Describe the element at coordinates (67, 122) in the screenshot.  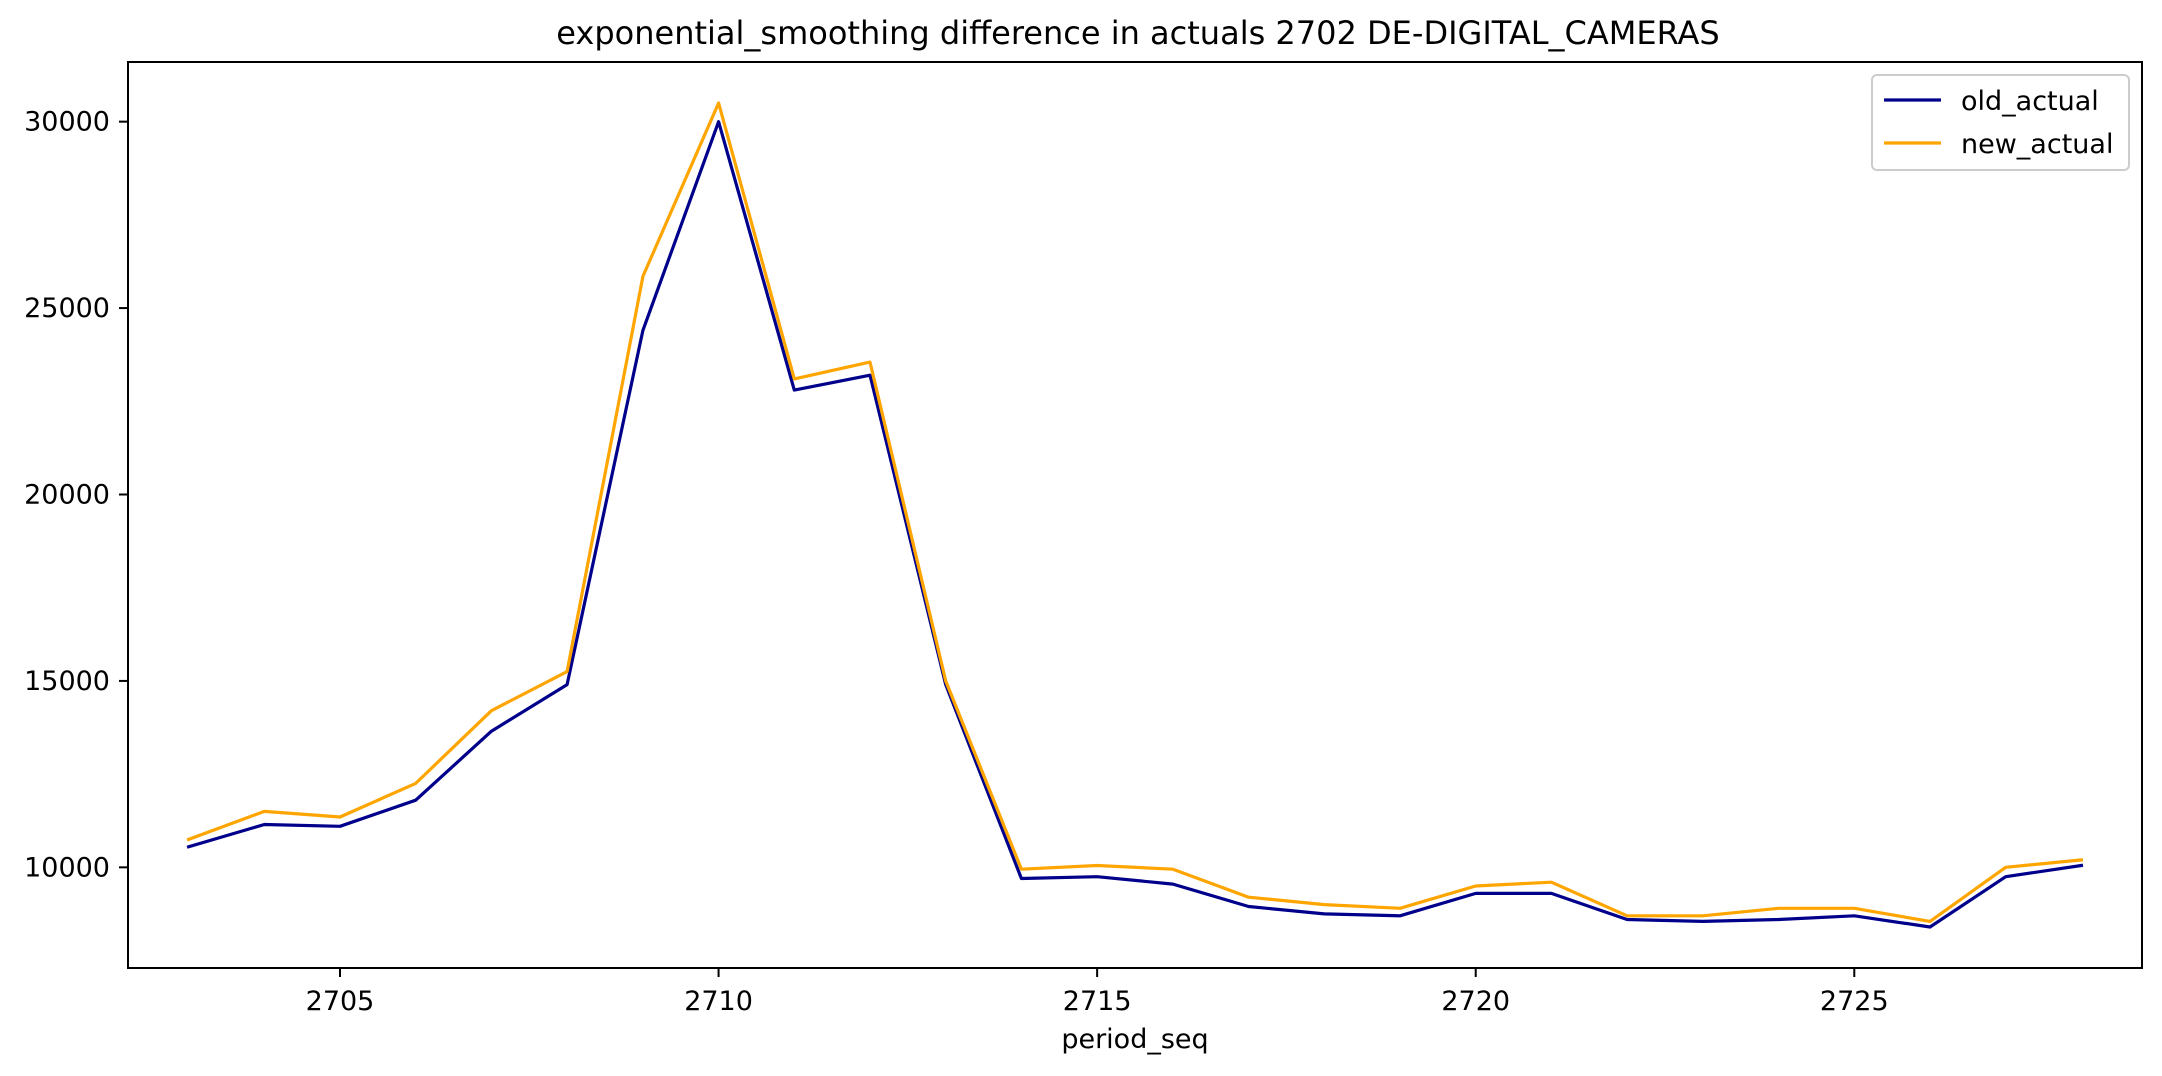
I see `y-tick-label: 30000` at that location.